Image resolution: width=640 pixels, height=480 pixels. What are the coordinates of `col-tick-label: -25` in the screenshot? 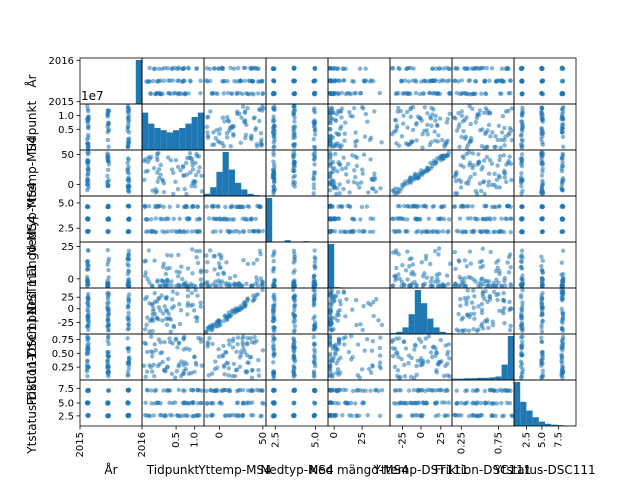 It's located at (402, 440).